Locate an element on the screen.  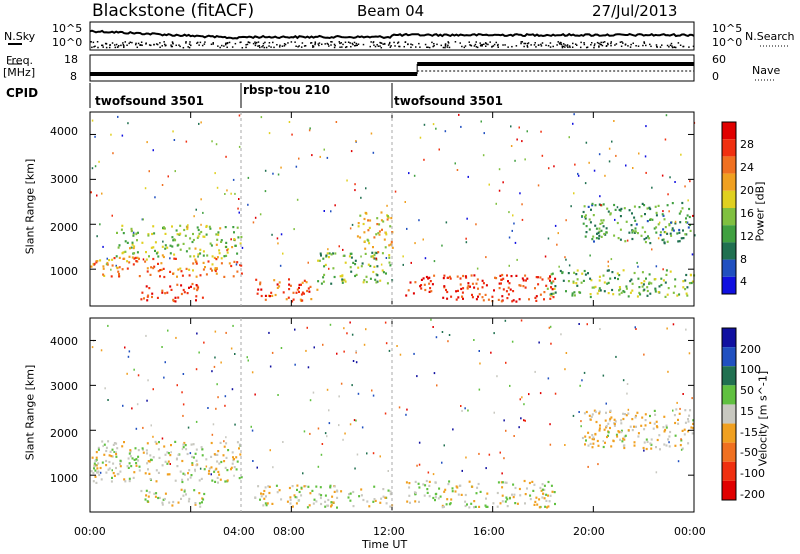
freq-unit: [MHz] is located at coordinates (19, 72).